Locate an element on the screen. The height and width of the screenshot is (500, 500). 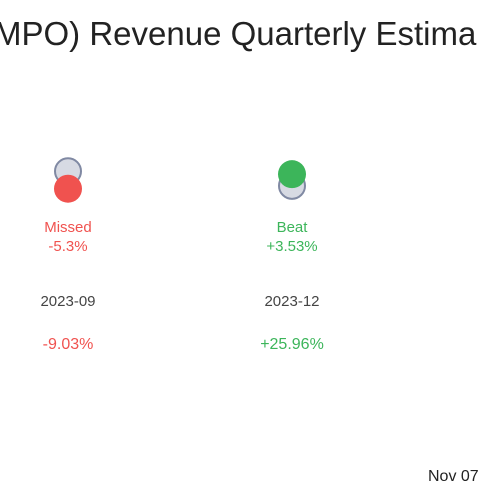
yoy-label: +25.96% is located at coordinates (292, 344).